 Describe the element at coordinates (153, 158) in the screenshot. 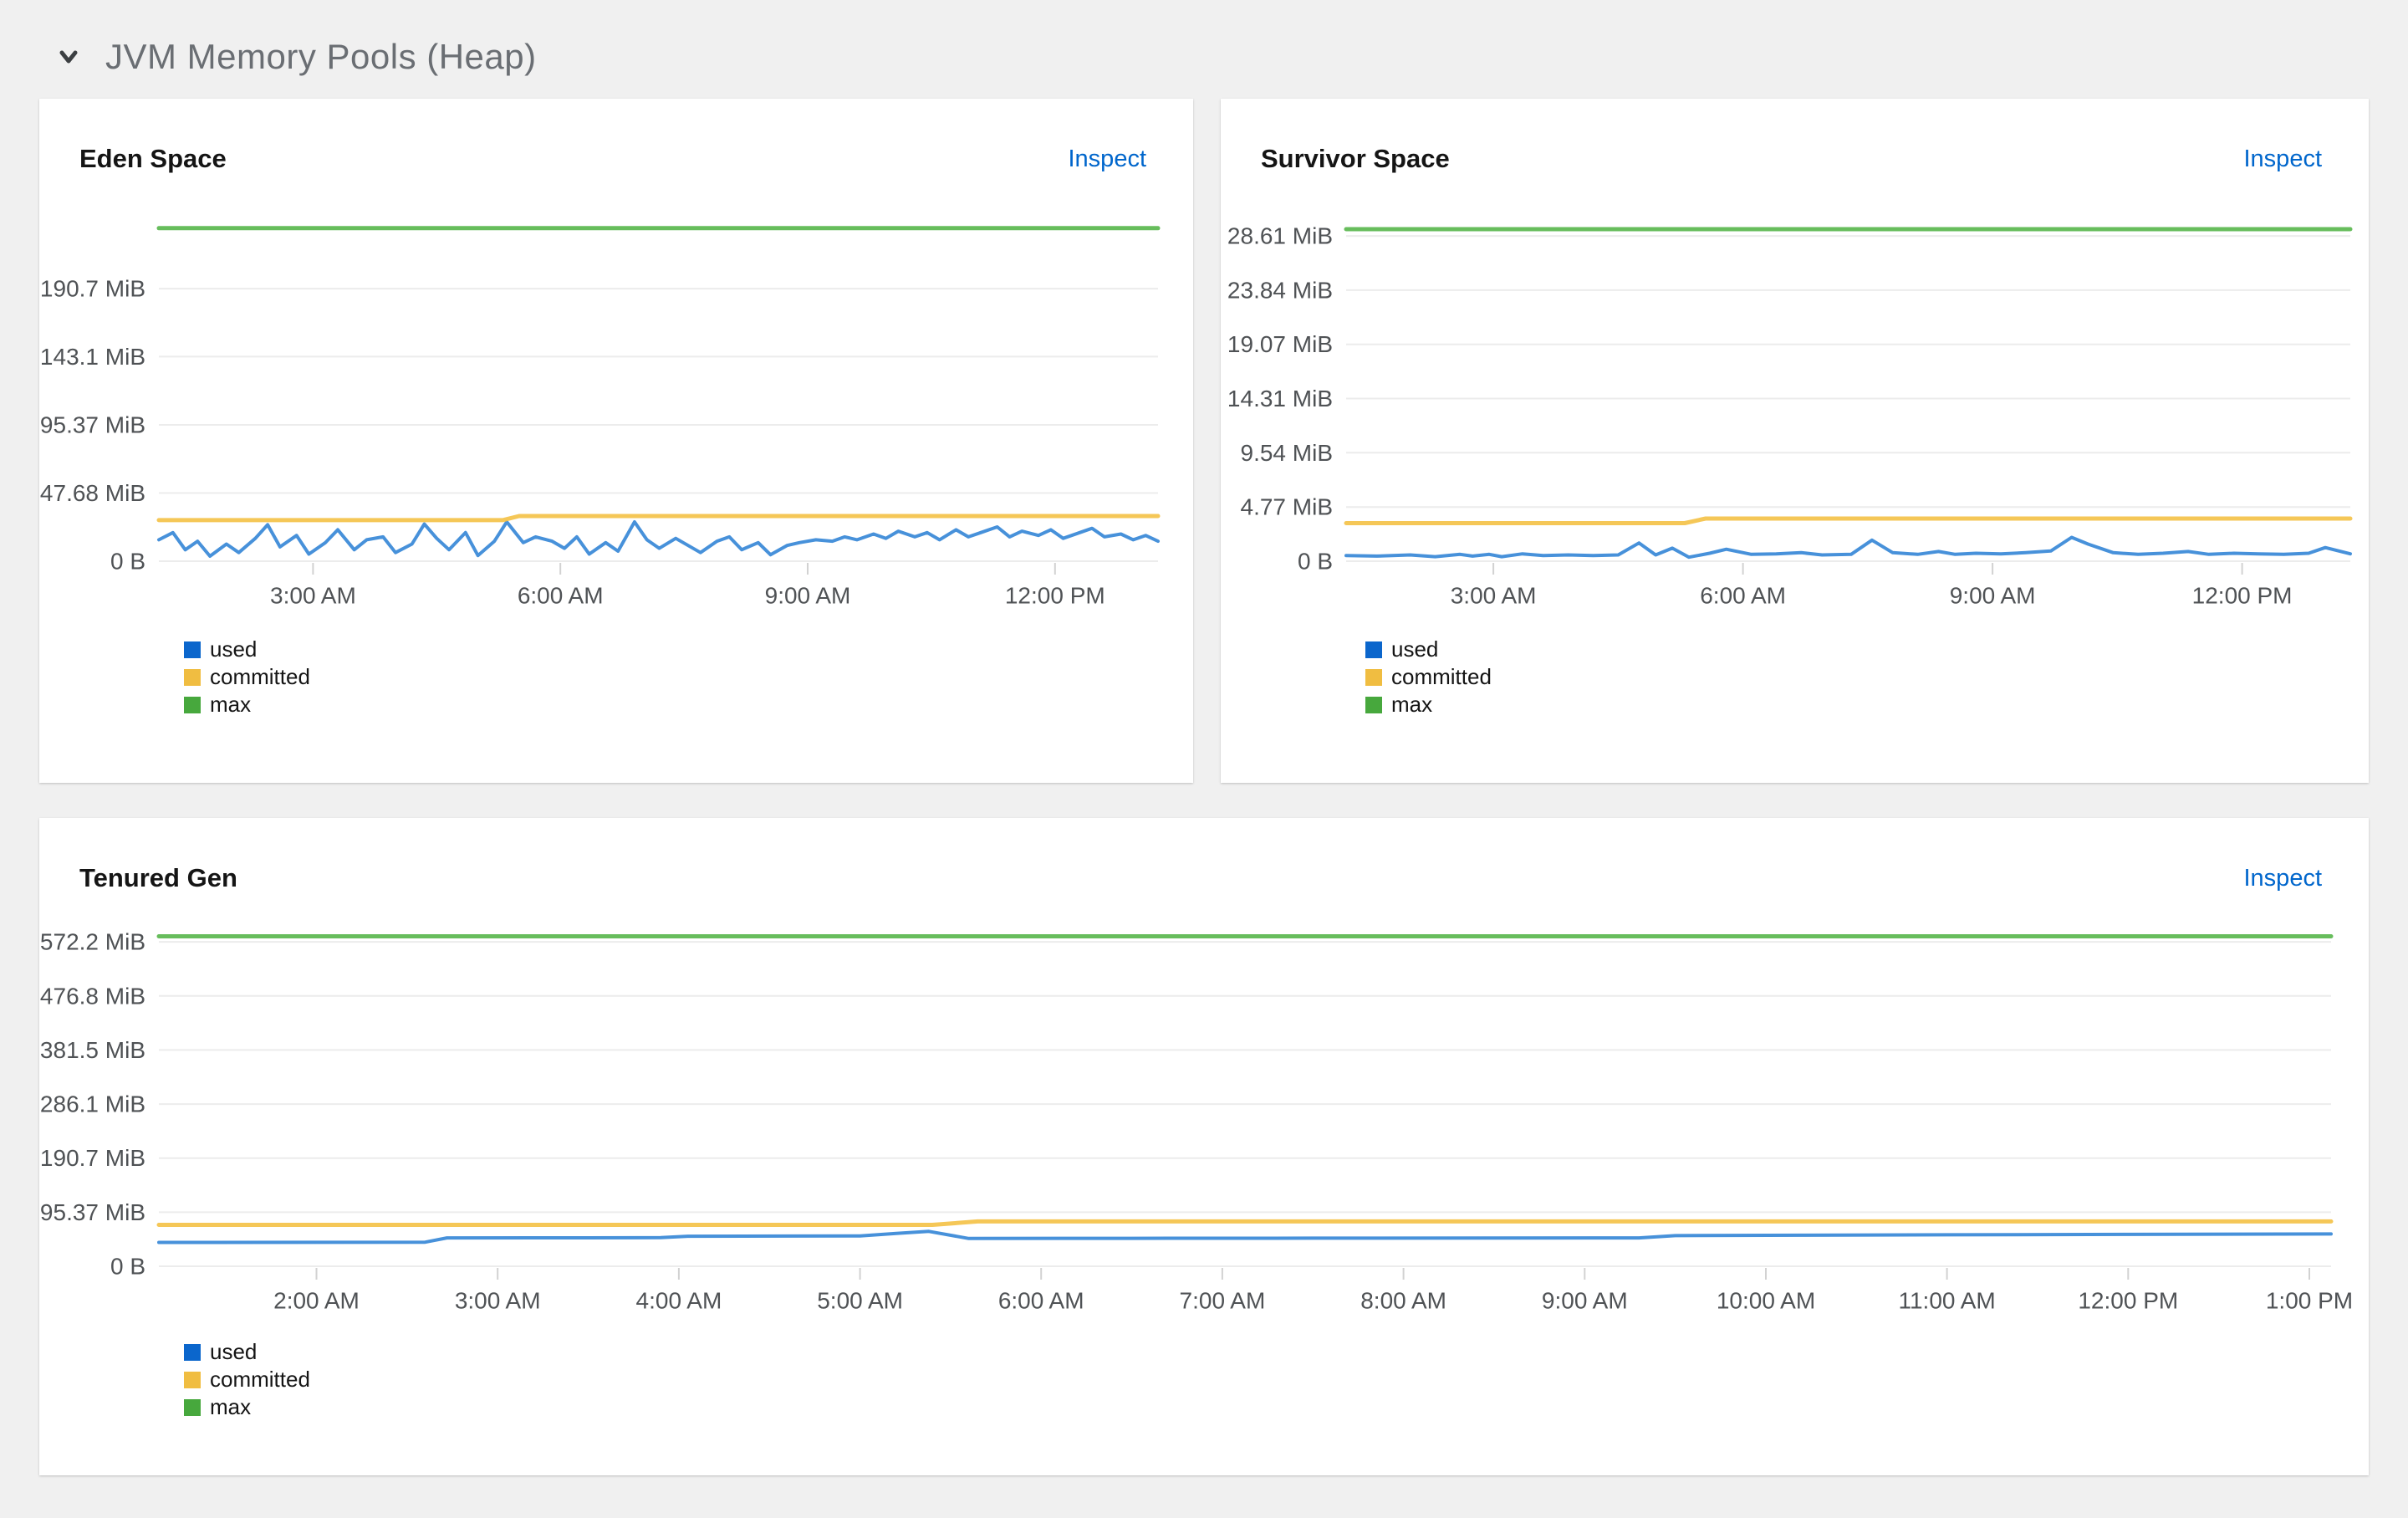

I see `panel-title: Eden Space` at that location.